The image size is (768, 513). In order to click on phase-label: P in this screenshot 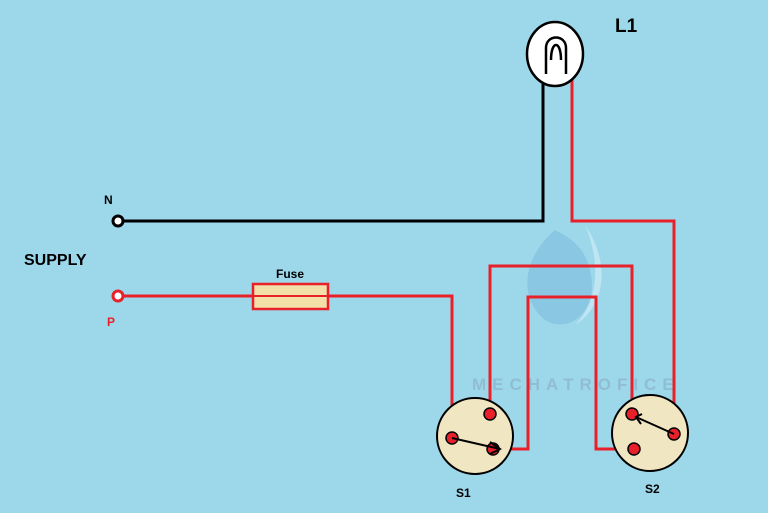, I will do `click(111, 322)`.